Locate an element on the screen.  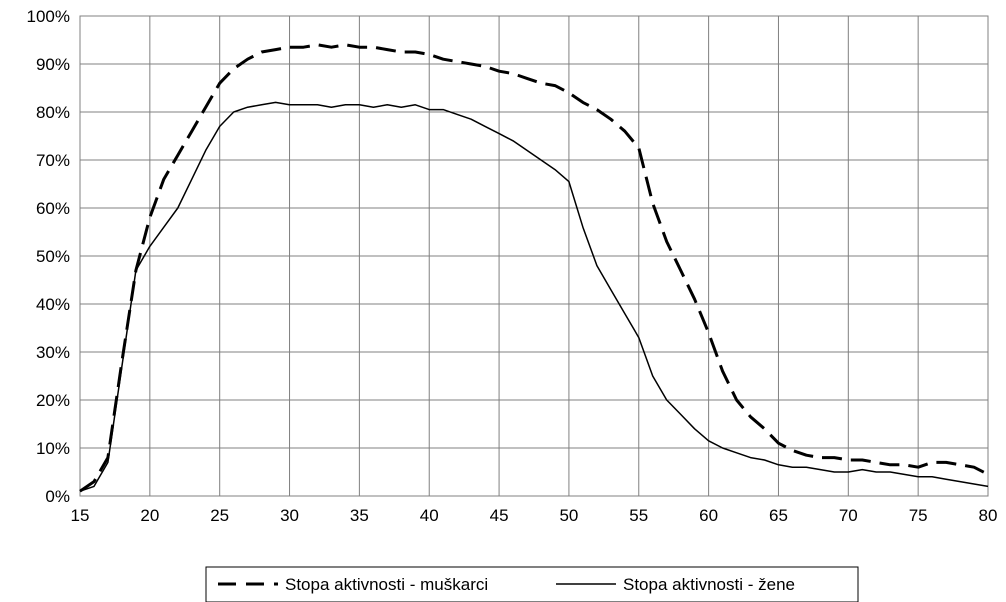
y-tick-label: 0% is located at coordinates (57, 496).